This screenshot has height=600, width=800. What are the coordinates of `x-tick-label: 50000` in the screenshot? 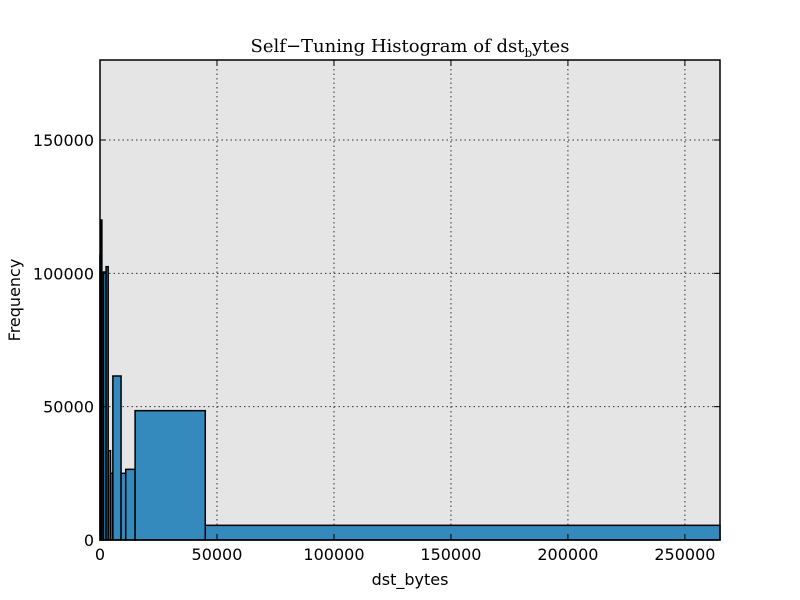 It's located at (217, 554).